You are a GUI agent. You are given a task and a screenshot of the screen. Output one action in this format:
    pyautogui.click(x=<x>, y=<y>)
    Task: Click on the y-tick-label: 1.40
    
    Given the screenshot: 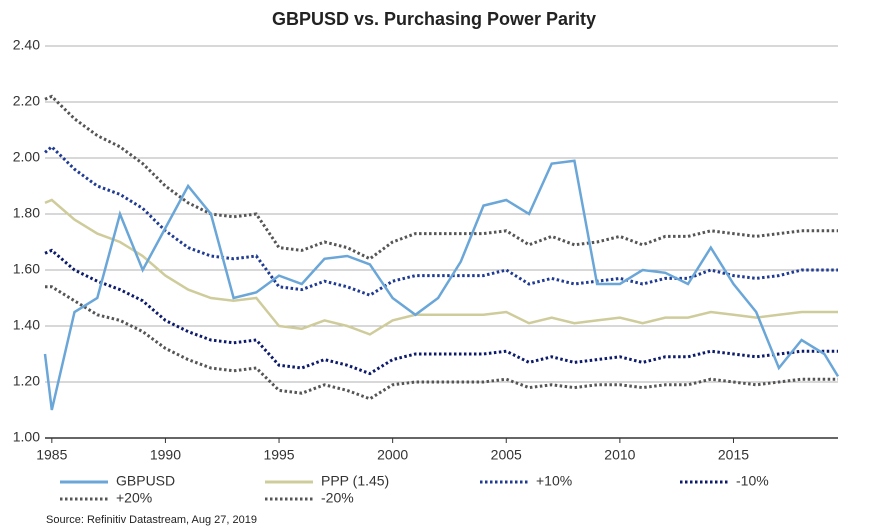 What is the action you would take?
    pyautogui.click(x=26, y=325)
    